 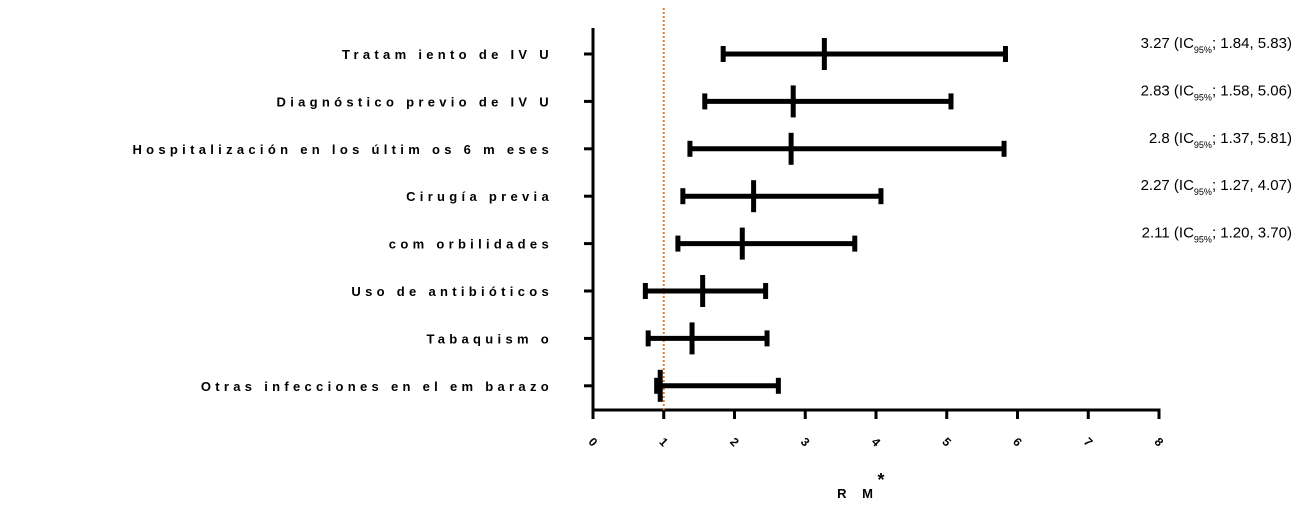 What do you see at coordinates (858, 493) in the screenshot?
I see `x-axis-title: R M` at bounding box center [858, 493].